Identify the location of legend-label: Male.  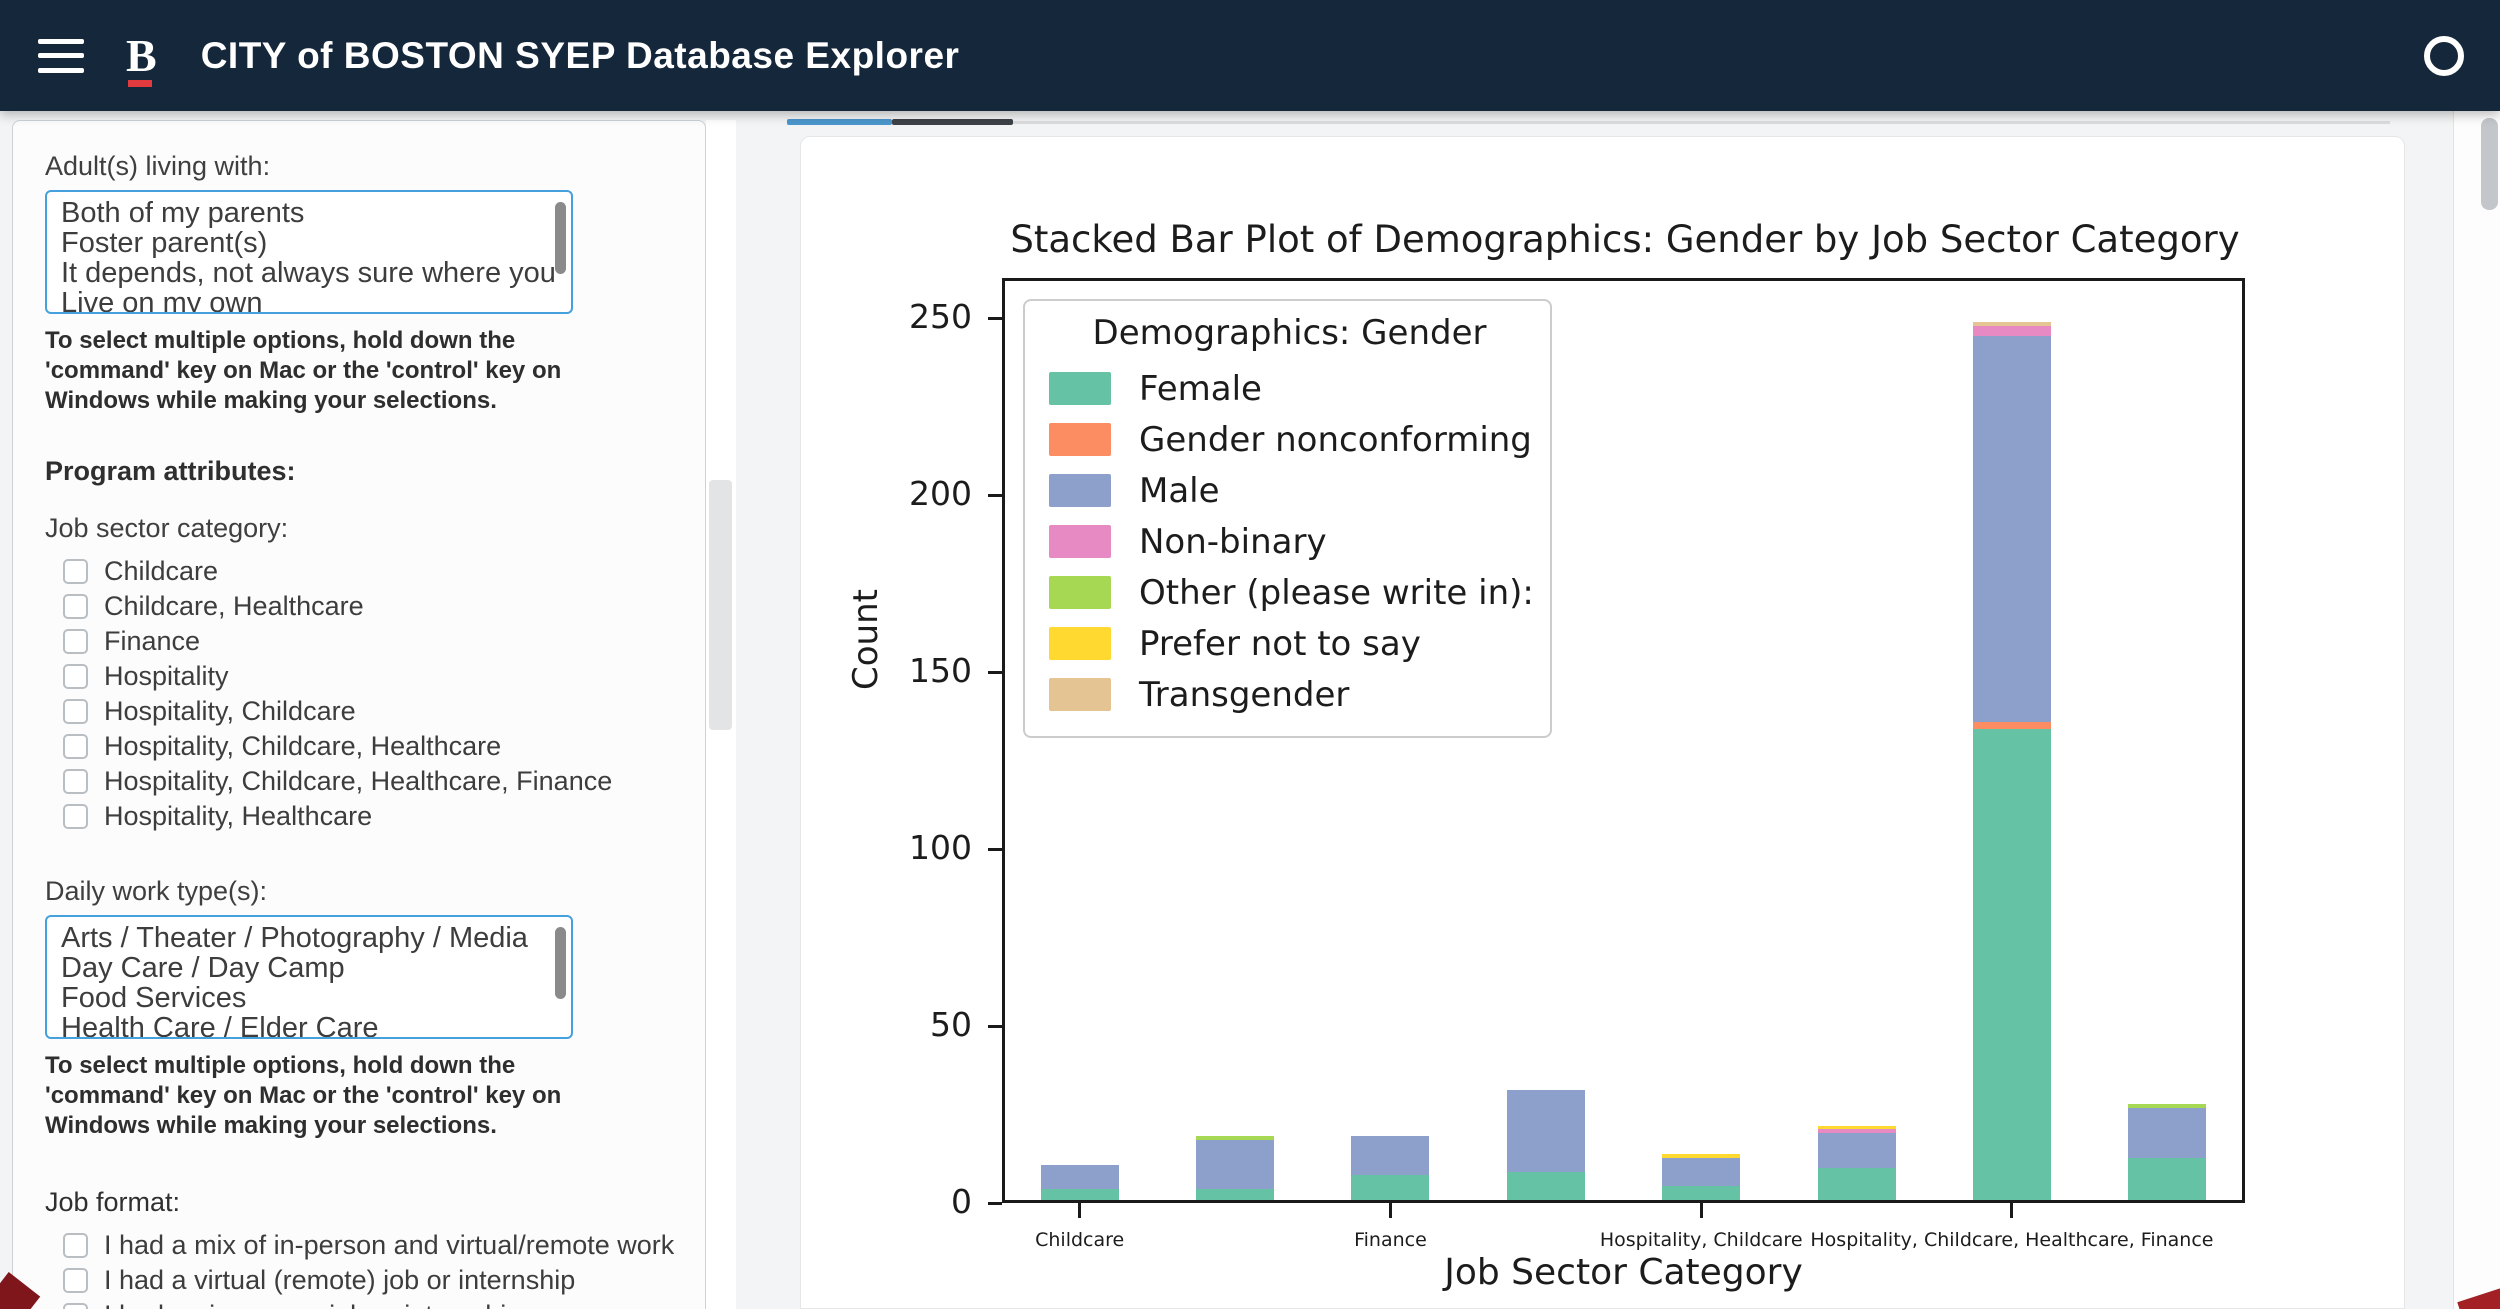
(1179, 490).